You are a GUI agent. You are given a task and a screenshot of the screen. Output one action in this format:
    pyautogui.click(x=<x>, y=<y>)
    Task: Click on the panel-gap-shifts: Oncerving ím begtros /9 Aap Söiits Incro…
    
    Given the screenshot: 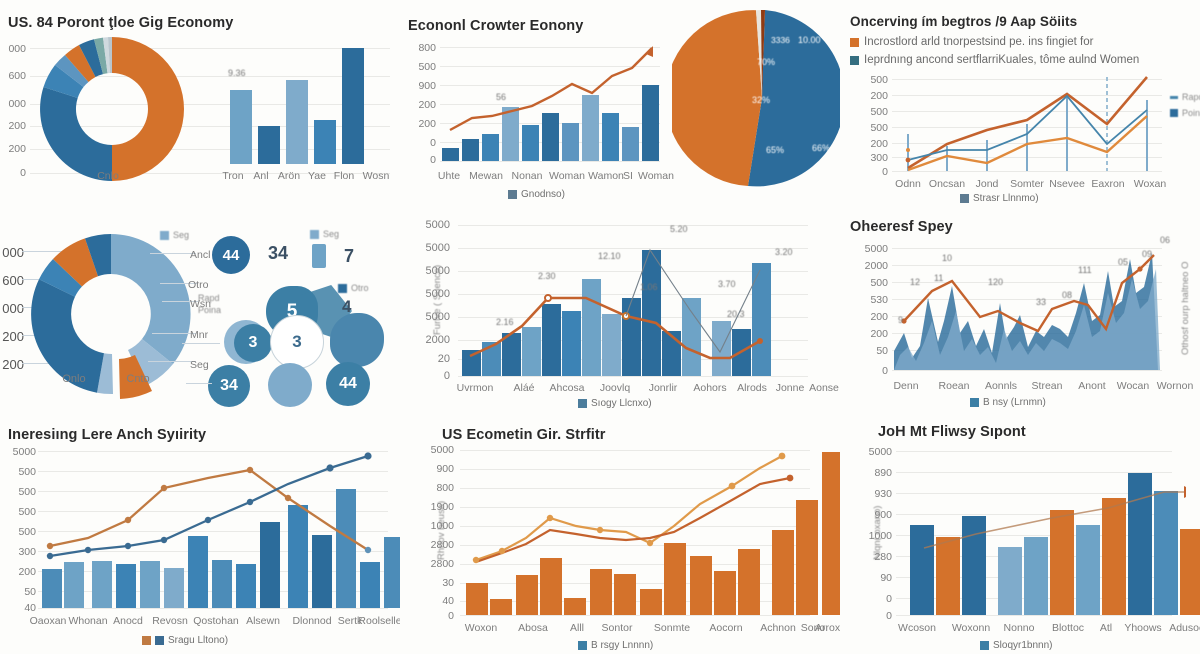 What is the action you would take?
    pyautogui.click(x=1020, y=102)
    